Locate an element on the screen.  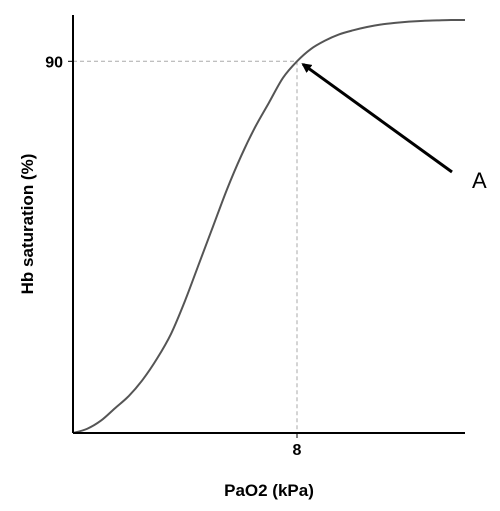
y-tick-label: 90 is located at coordinates (54, 62).